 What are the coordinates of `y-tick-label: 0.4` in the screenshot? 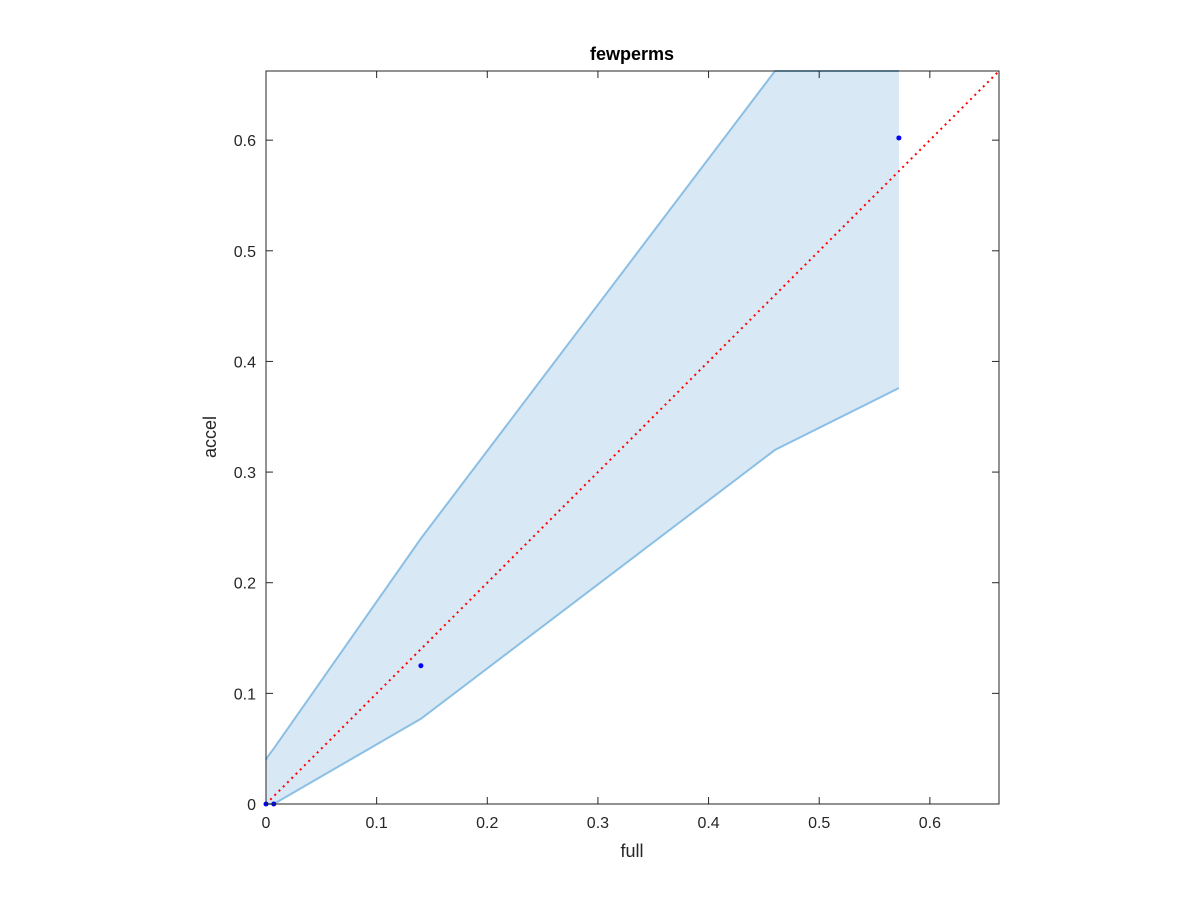 It's located at (245, 362).